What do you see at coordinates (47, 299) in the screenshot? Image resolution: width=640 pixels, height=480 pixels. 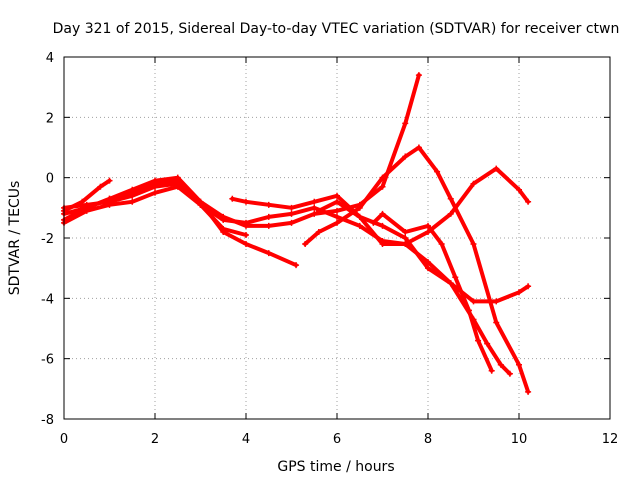 I see `y-tick-label: -4` at bounding box center [47, 299].